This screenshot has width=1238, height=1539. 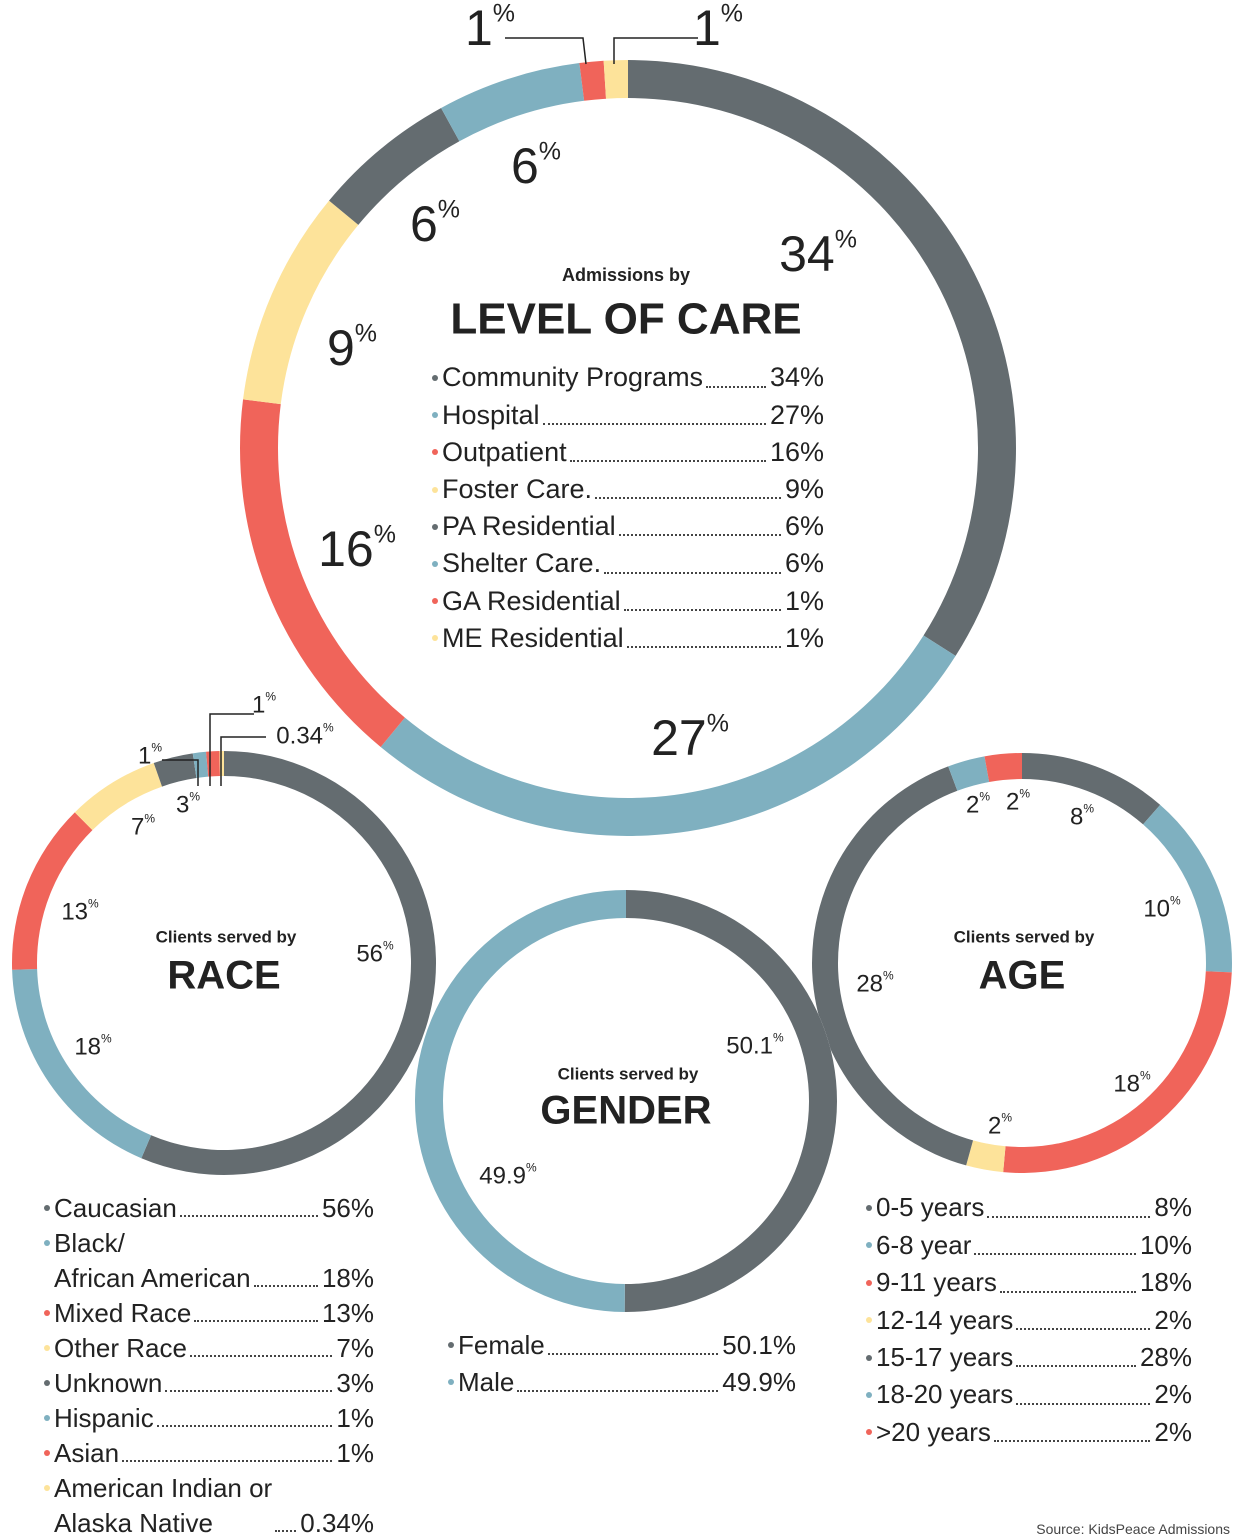 What do you see at coordinates (209, 1418) in the screenshot?
I see `legend-item: Hispanic 1%` at bounding box center [209, 1418].